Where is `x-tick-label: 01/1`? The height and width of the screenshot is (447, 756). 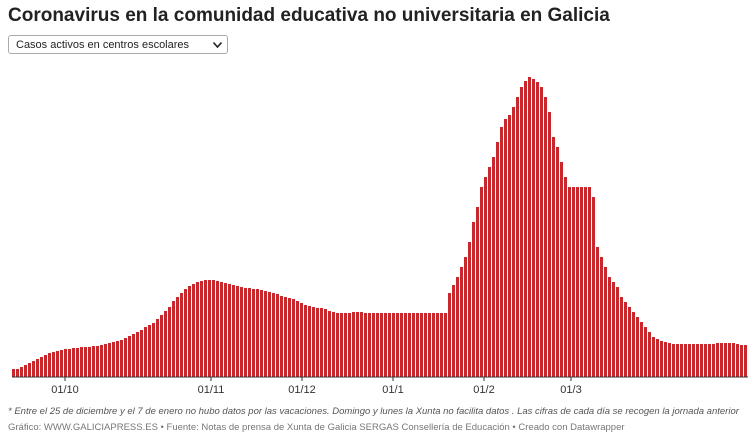
x-tick-label: 01/1 is located at coordinates (392, 390).